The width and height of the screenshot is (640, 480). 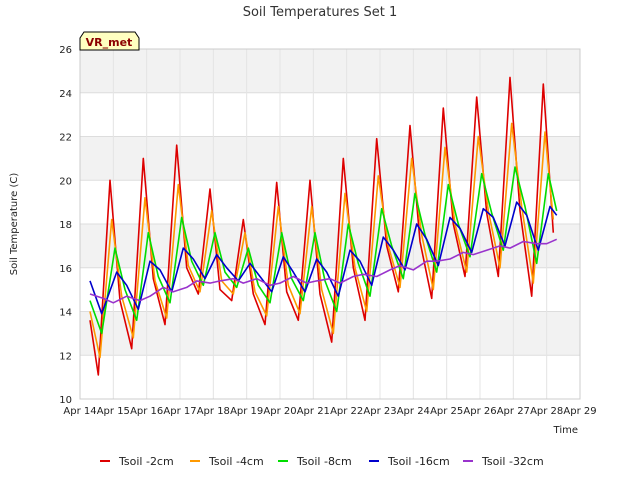 What do you see at coordinates (512, 461) in the screenshot?
I see `legend-label: Tsoil -32cm` at bounding box center [512, 461].